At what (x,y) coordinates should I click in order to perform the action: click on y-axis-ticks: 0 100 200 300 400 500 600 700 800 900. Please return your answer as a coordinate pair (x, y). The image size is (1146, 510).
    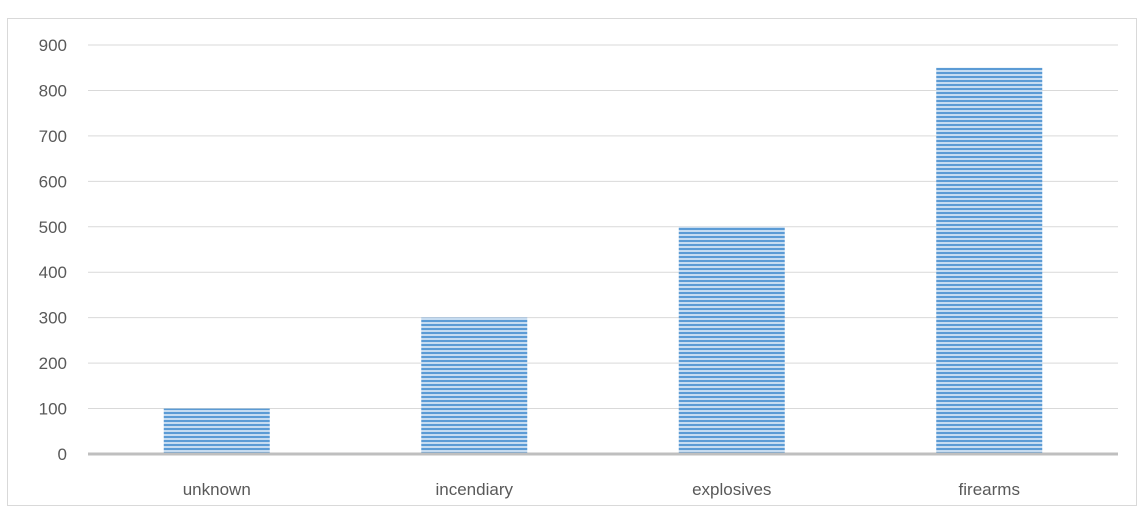
    Looking at the image, I should click on (53, 250).